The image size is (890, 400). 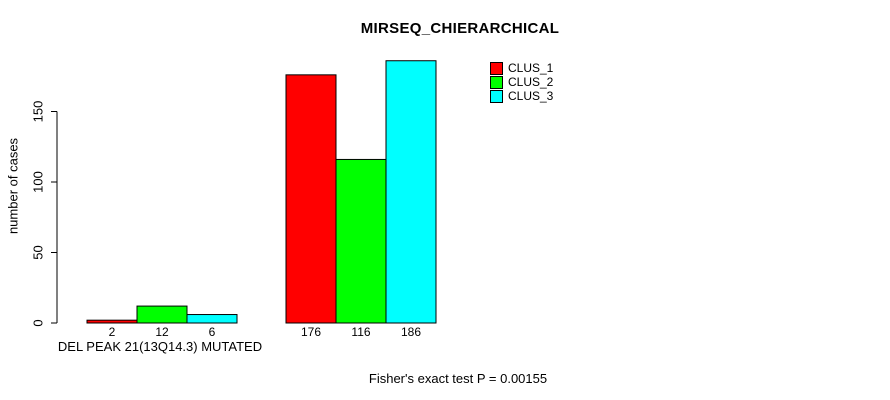 What do you see at coordinates (38, 252) in the screenshot?
I see `y-axis-tick-label: 50` at bounding box center [38, 252].